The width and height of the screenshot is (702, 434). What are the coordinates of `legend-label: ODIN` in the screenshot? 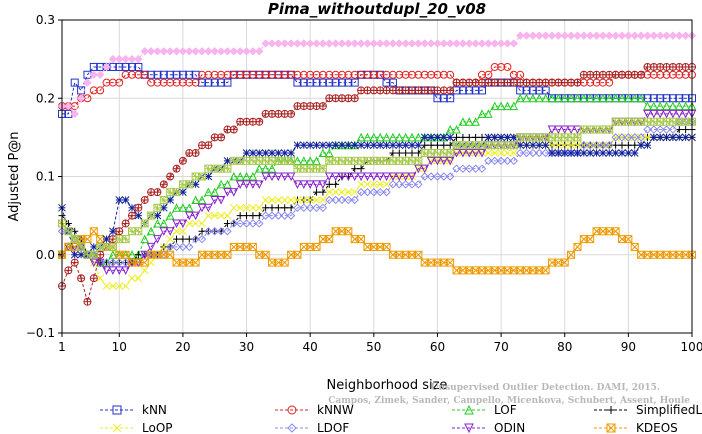 It's located at (509, 427).